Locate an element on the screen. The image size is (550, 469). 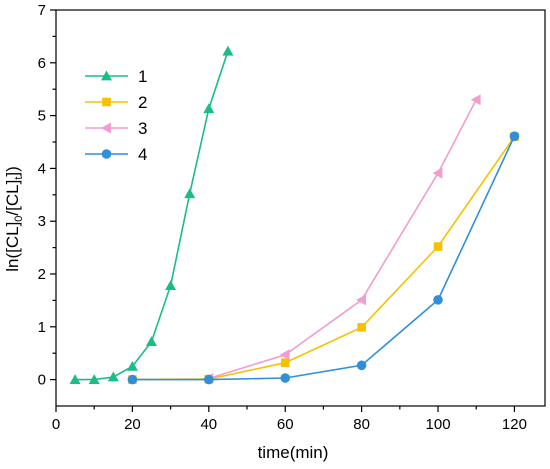
y-tick-label: 2 is located at coordinates (42, 274).